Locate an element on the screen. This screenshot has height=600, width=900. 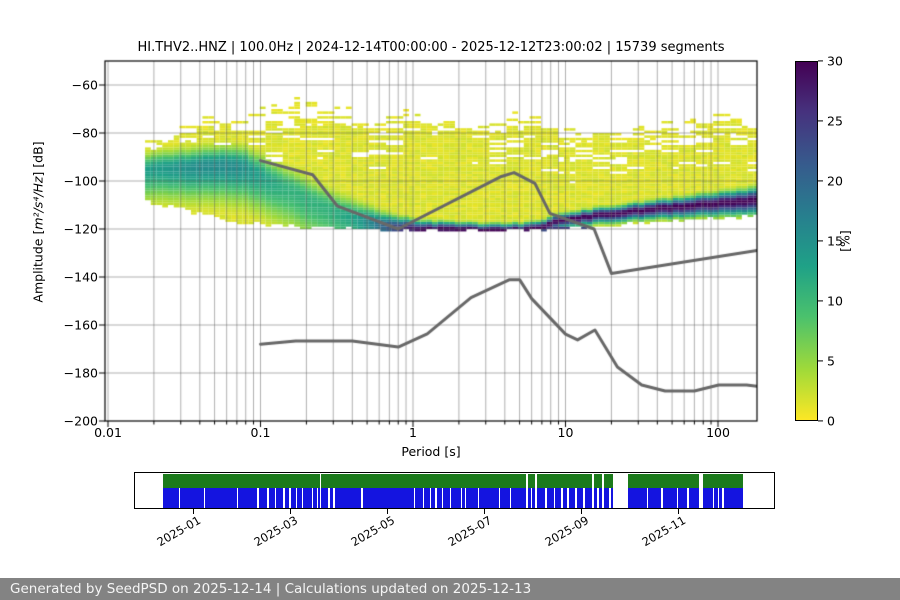
colorbar-tick-label: 30 is located at coordinates (835, 61).